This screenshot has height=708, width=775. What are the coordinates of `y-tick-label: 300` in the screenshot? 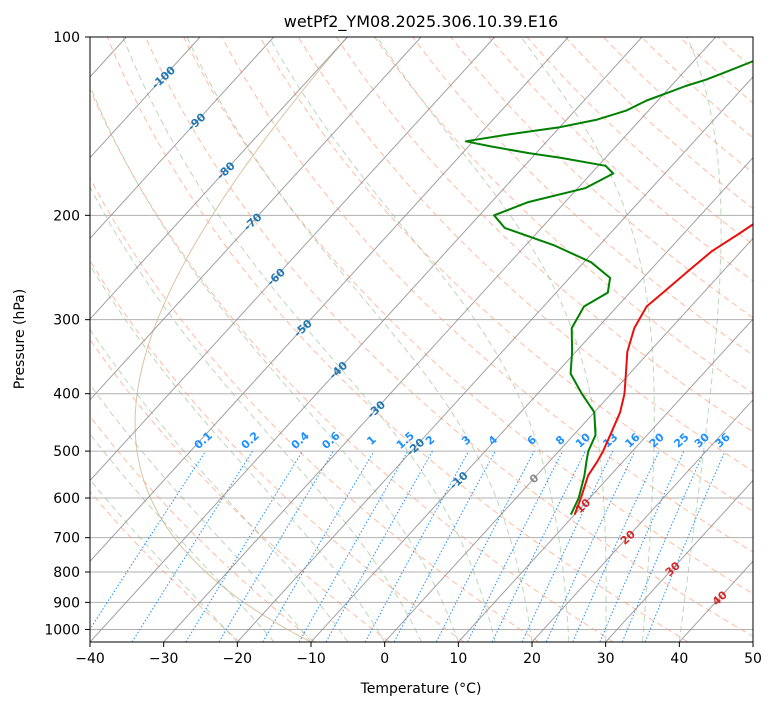 It's located at (66, 321).